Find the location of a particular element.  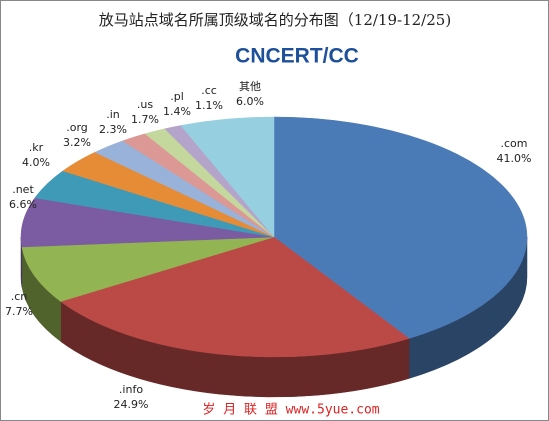

chart-title: 放马站点域名所属顶级域名的分布图（12/19-12/25) is located at coordinates (275, 20).